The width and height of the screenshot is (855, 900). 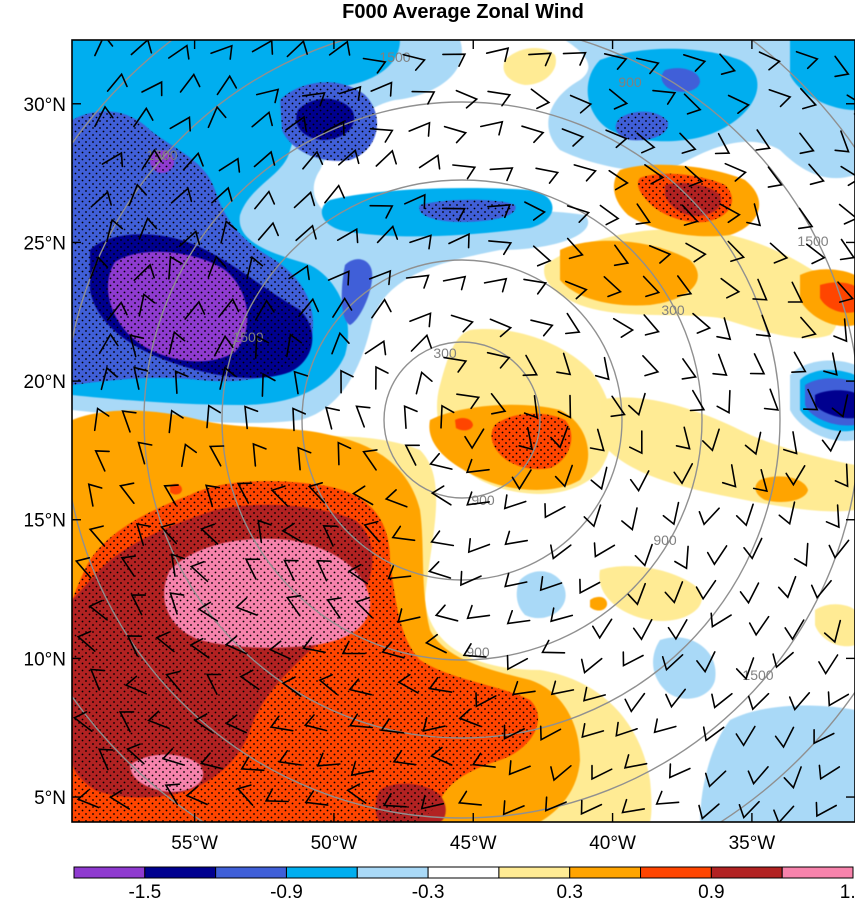 What do you see at coordinates (665, 540) in the screenshot?
I see `ring-label: 900` at bounding box center [665, 540].